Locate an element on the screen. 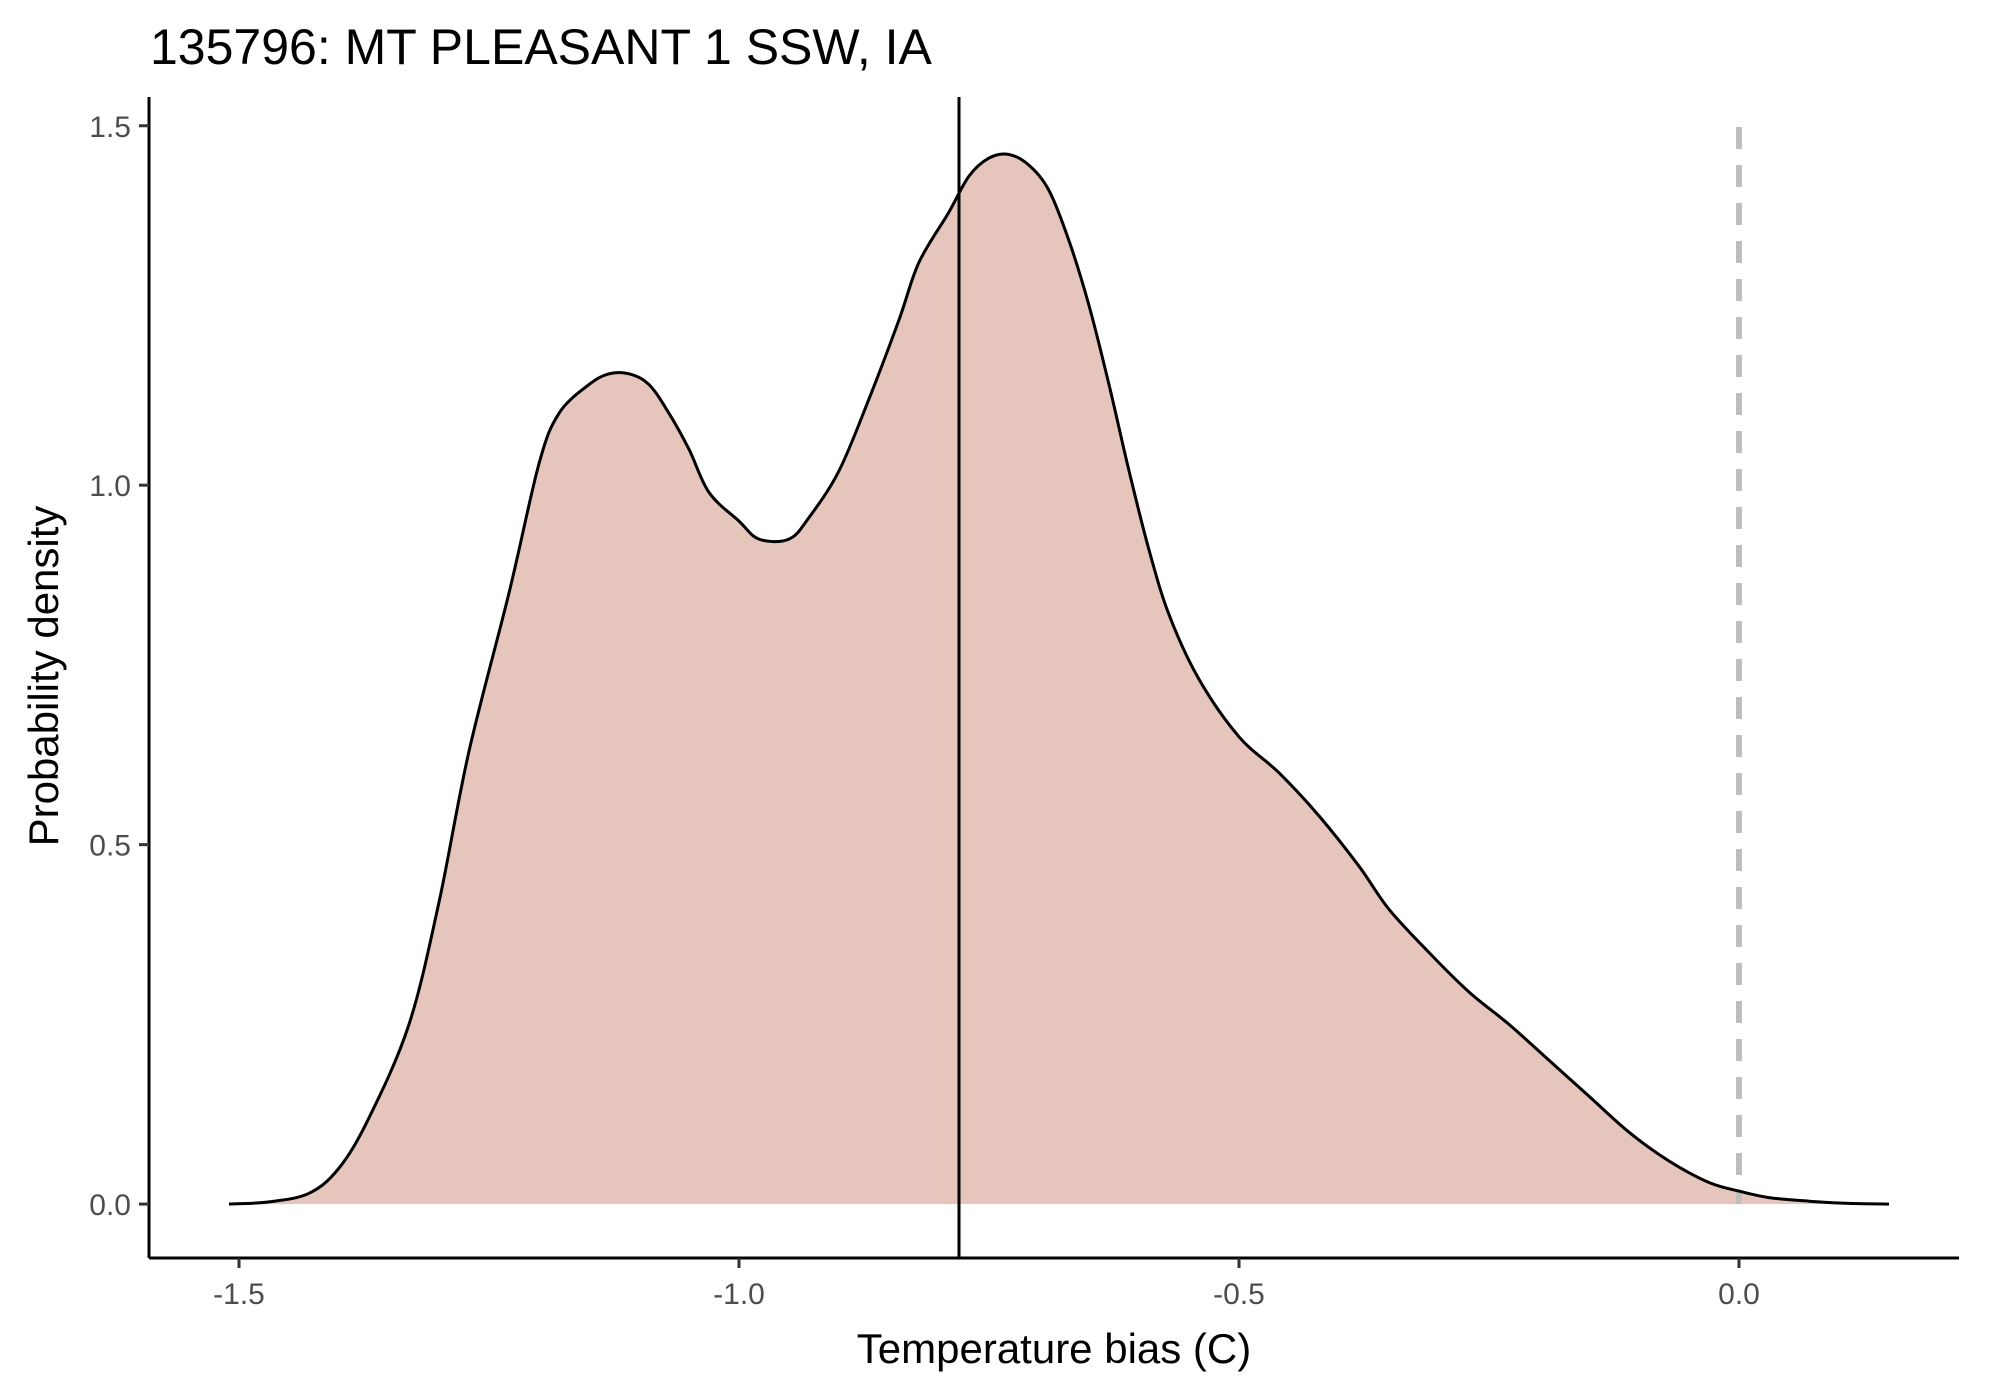  x-tick-label: -0.5 is located at coordinates (1239, 1294).